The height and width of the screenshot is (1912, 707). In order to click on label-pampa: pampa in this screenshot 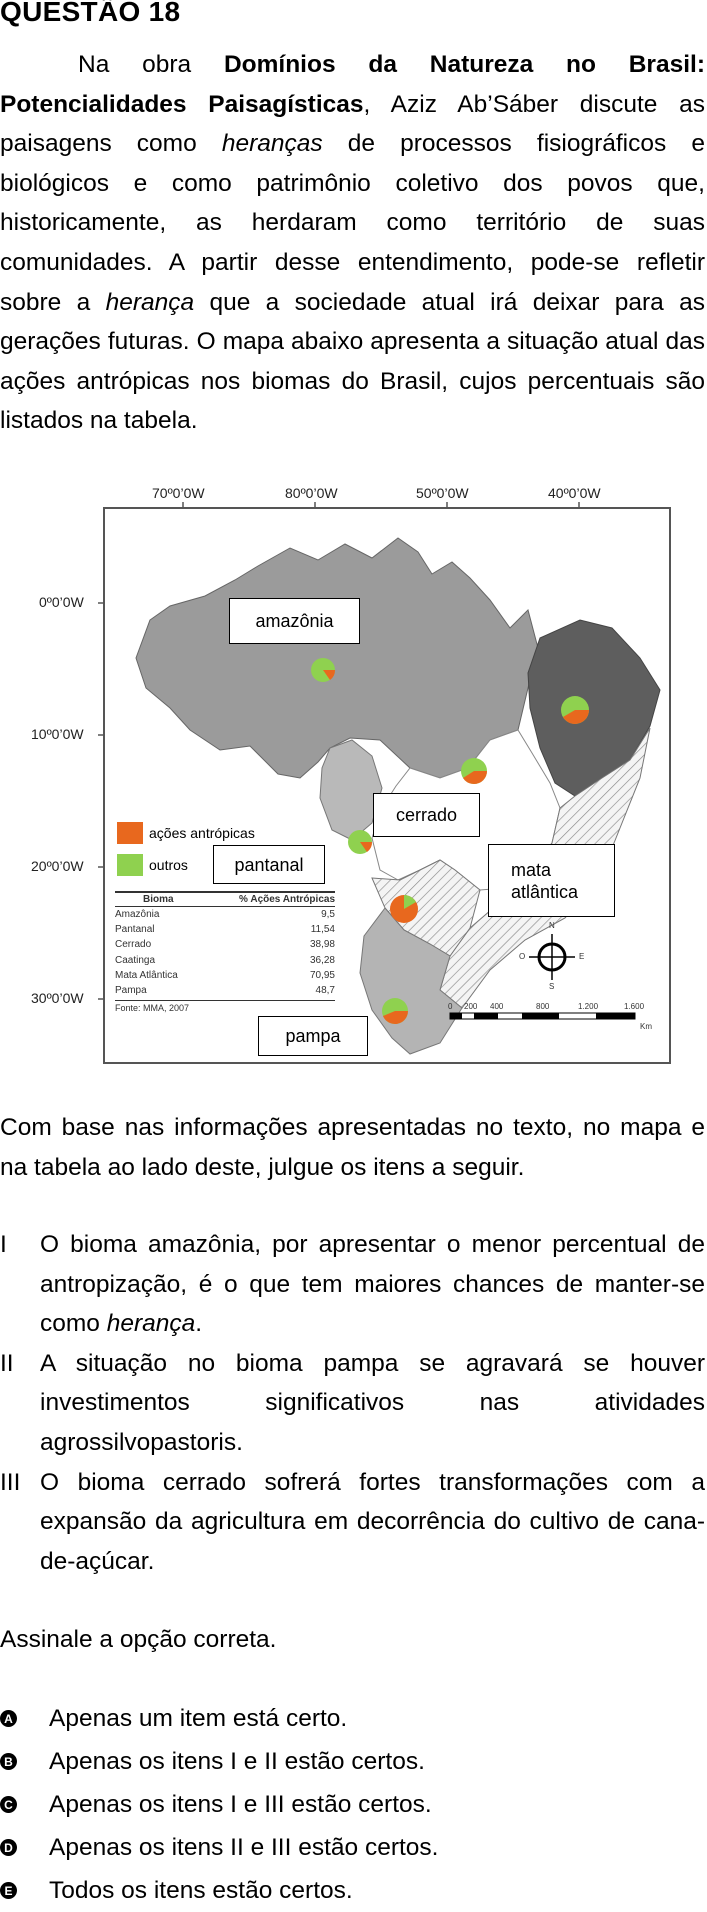, I will do `click(313, 1036)`.